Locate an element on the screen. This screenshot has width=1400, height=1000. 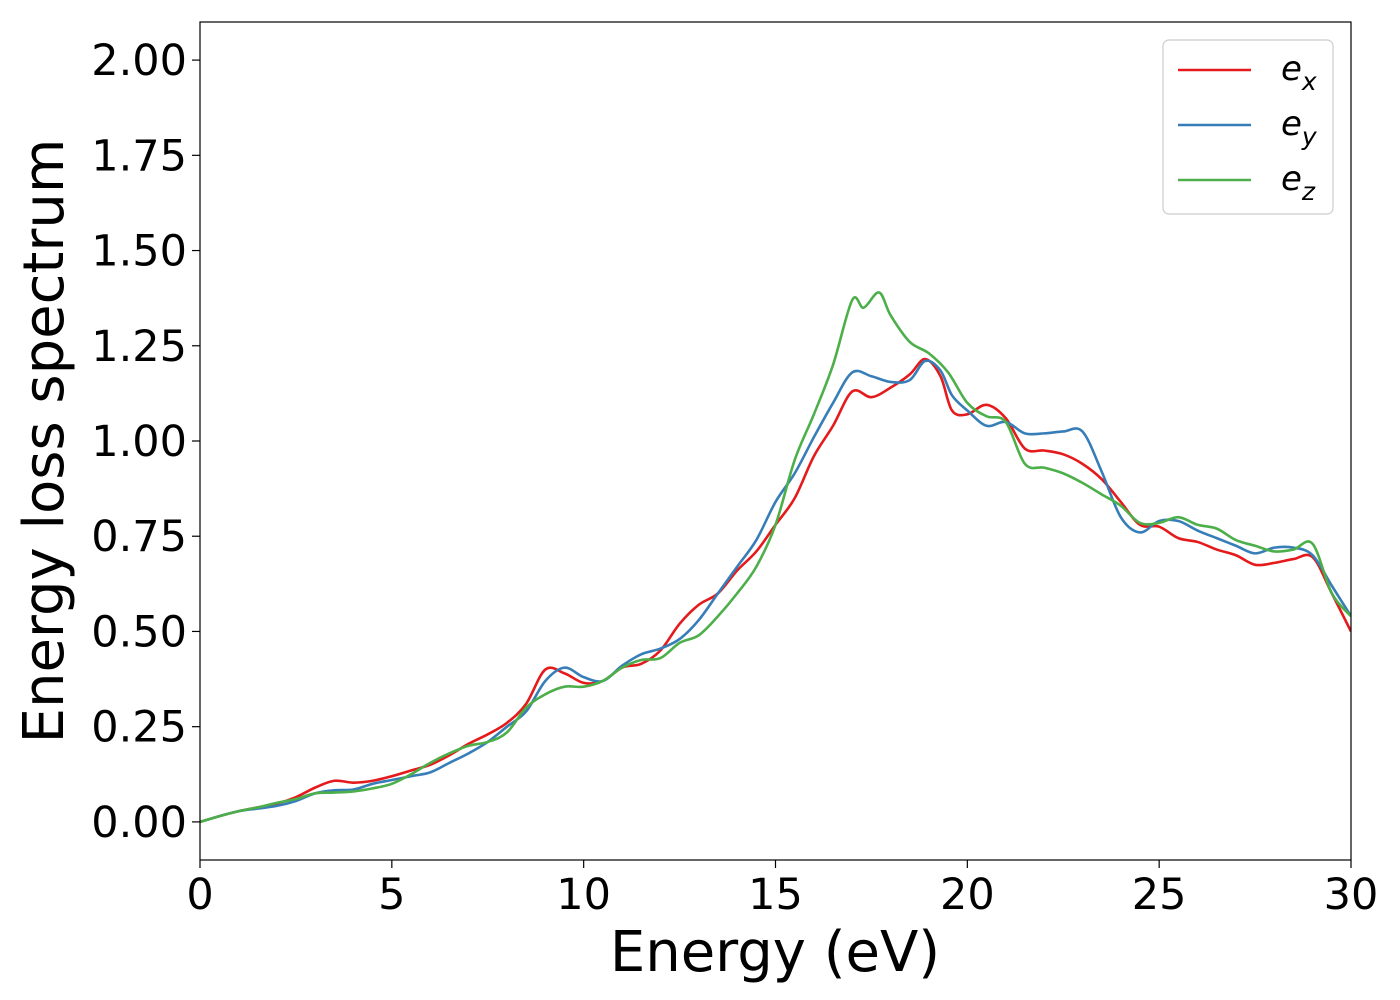
x-tick-label: 20 is located at coordinates (967, 895).